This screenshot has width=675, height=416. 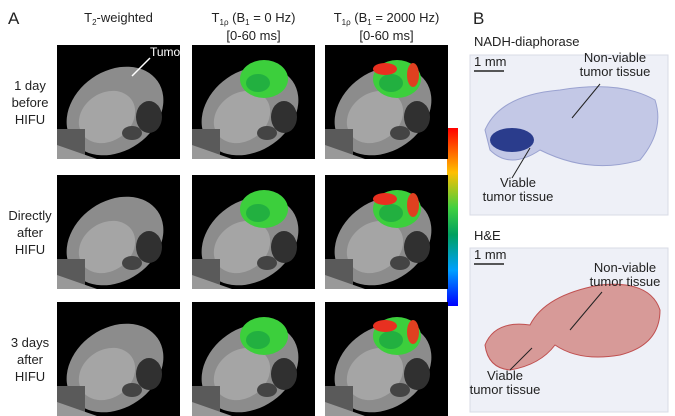 I want to click on colorbar, so click(x=452, y=217).